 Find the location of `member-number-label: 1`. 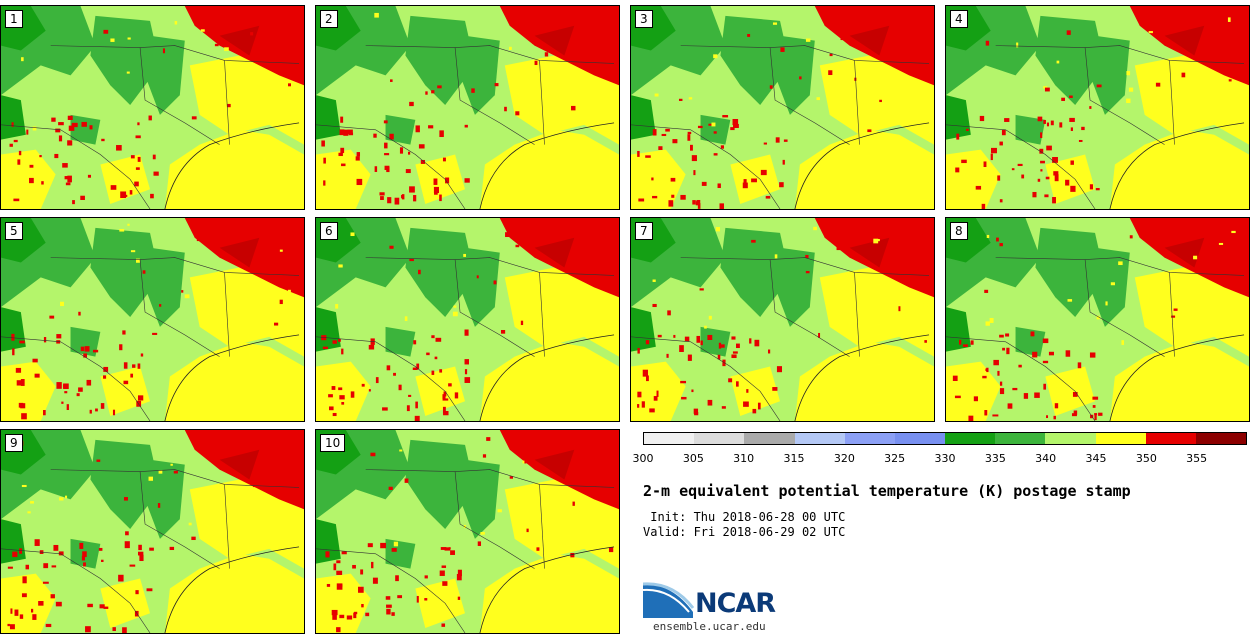

member-number-label: 1 is located at coordinates (14, 19).